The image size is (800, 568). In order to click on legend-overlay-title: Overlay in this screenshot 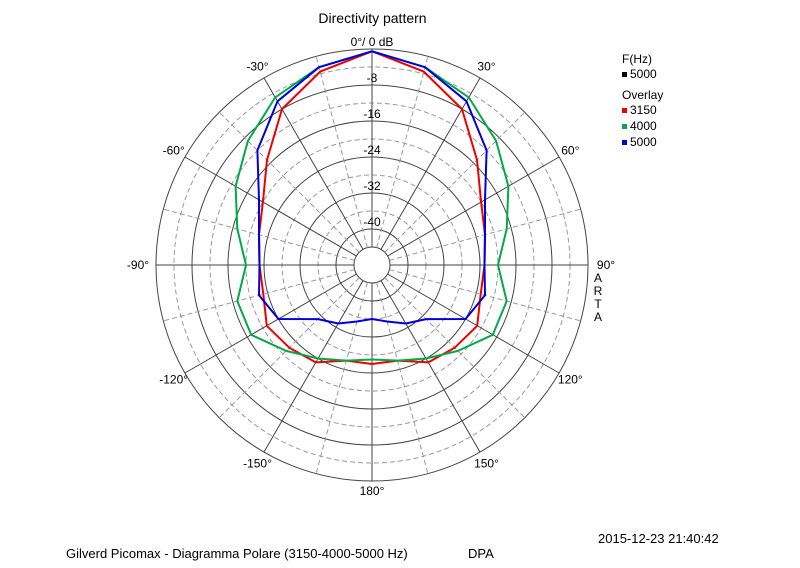, I will do `click(643, 95)`.